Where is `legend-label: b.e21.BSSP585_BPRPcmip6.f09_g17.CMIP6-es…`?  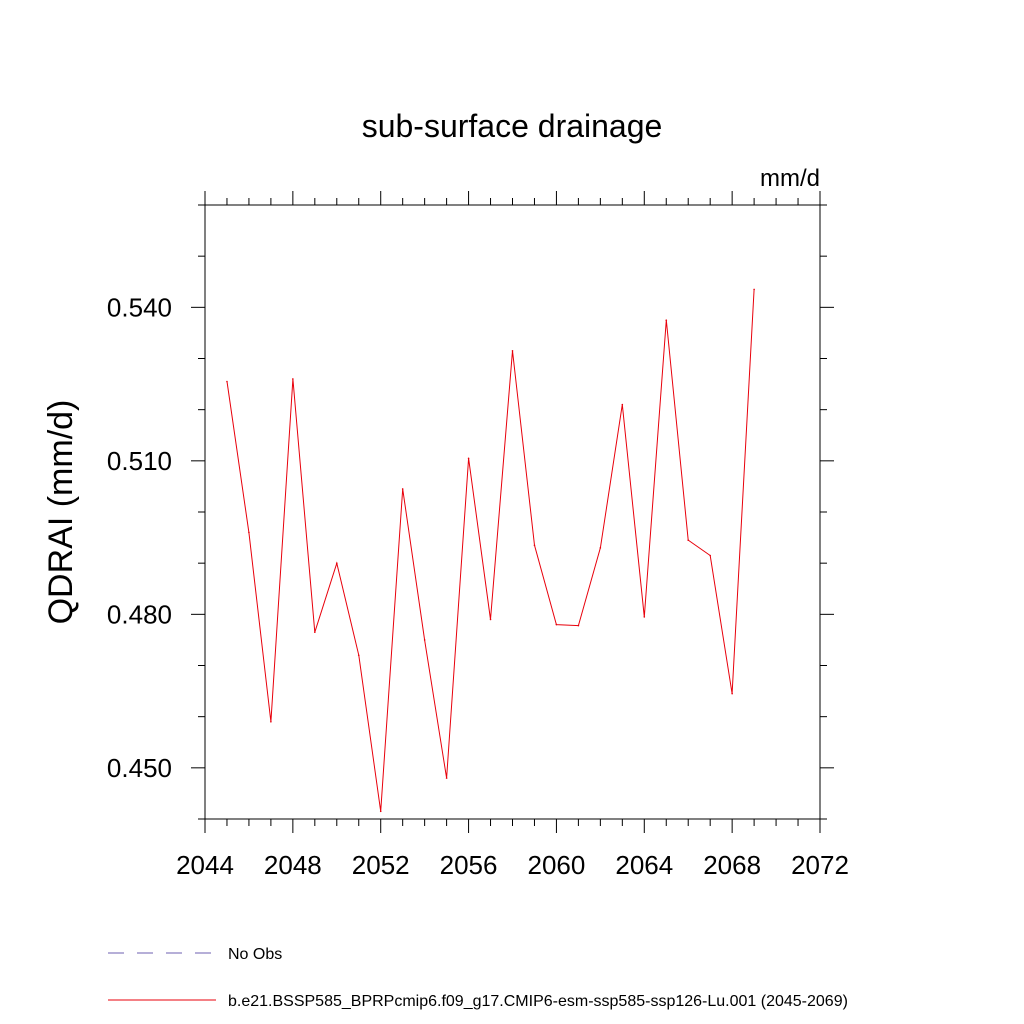
legend-label: b.e21.BSSP585_BPRPcmip6.f09_g17.CMIP6-es… is located at coordinates (538, 1001).